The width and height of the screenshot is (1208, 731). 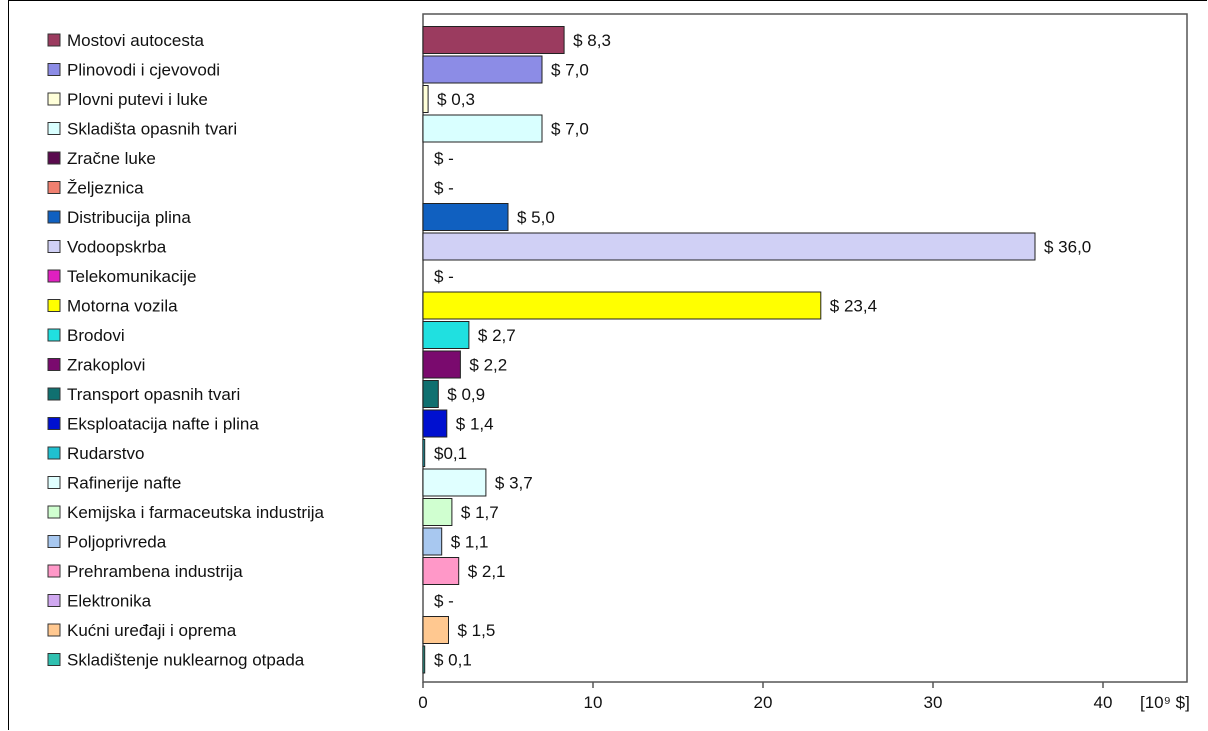 I want to click on bar-value-label: $ 36,0, so click(x=1067, y=247).